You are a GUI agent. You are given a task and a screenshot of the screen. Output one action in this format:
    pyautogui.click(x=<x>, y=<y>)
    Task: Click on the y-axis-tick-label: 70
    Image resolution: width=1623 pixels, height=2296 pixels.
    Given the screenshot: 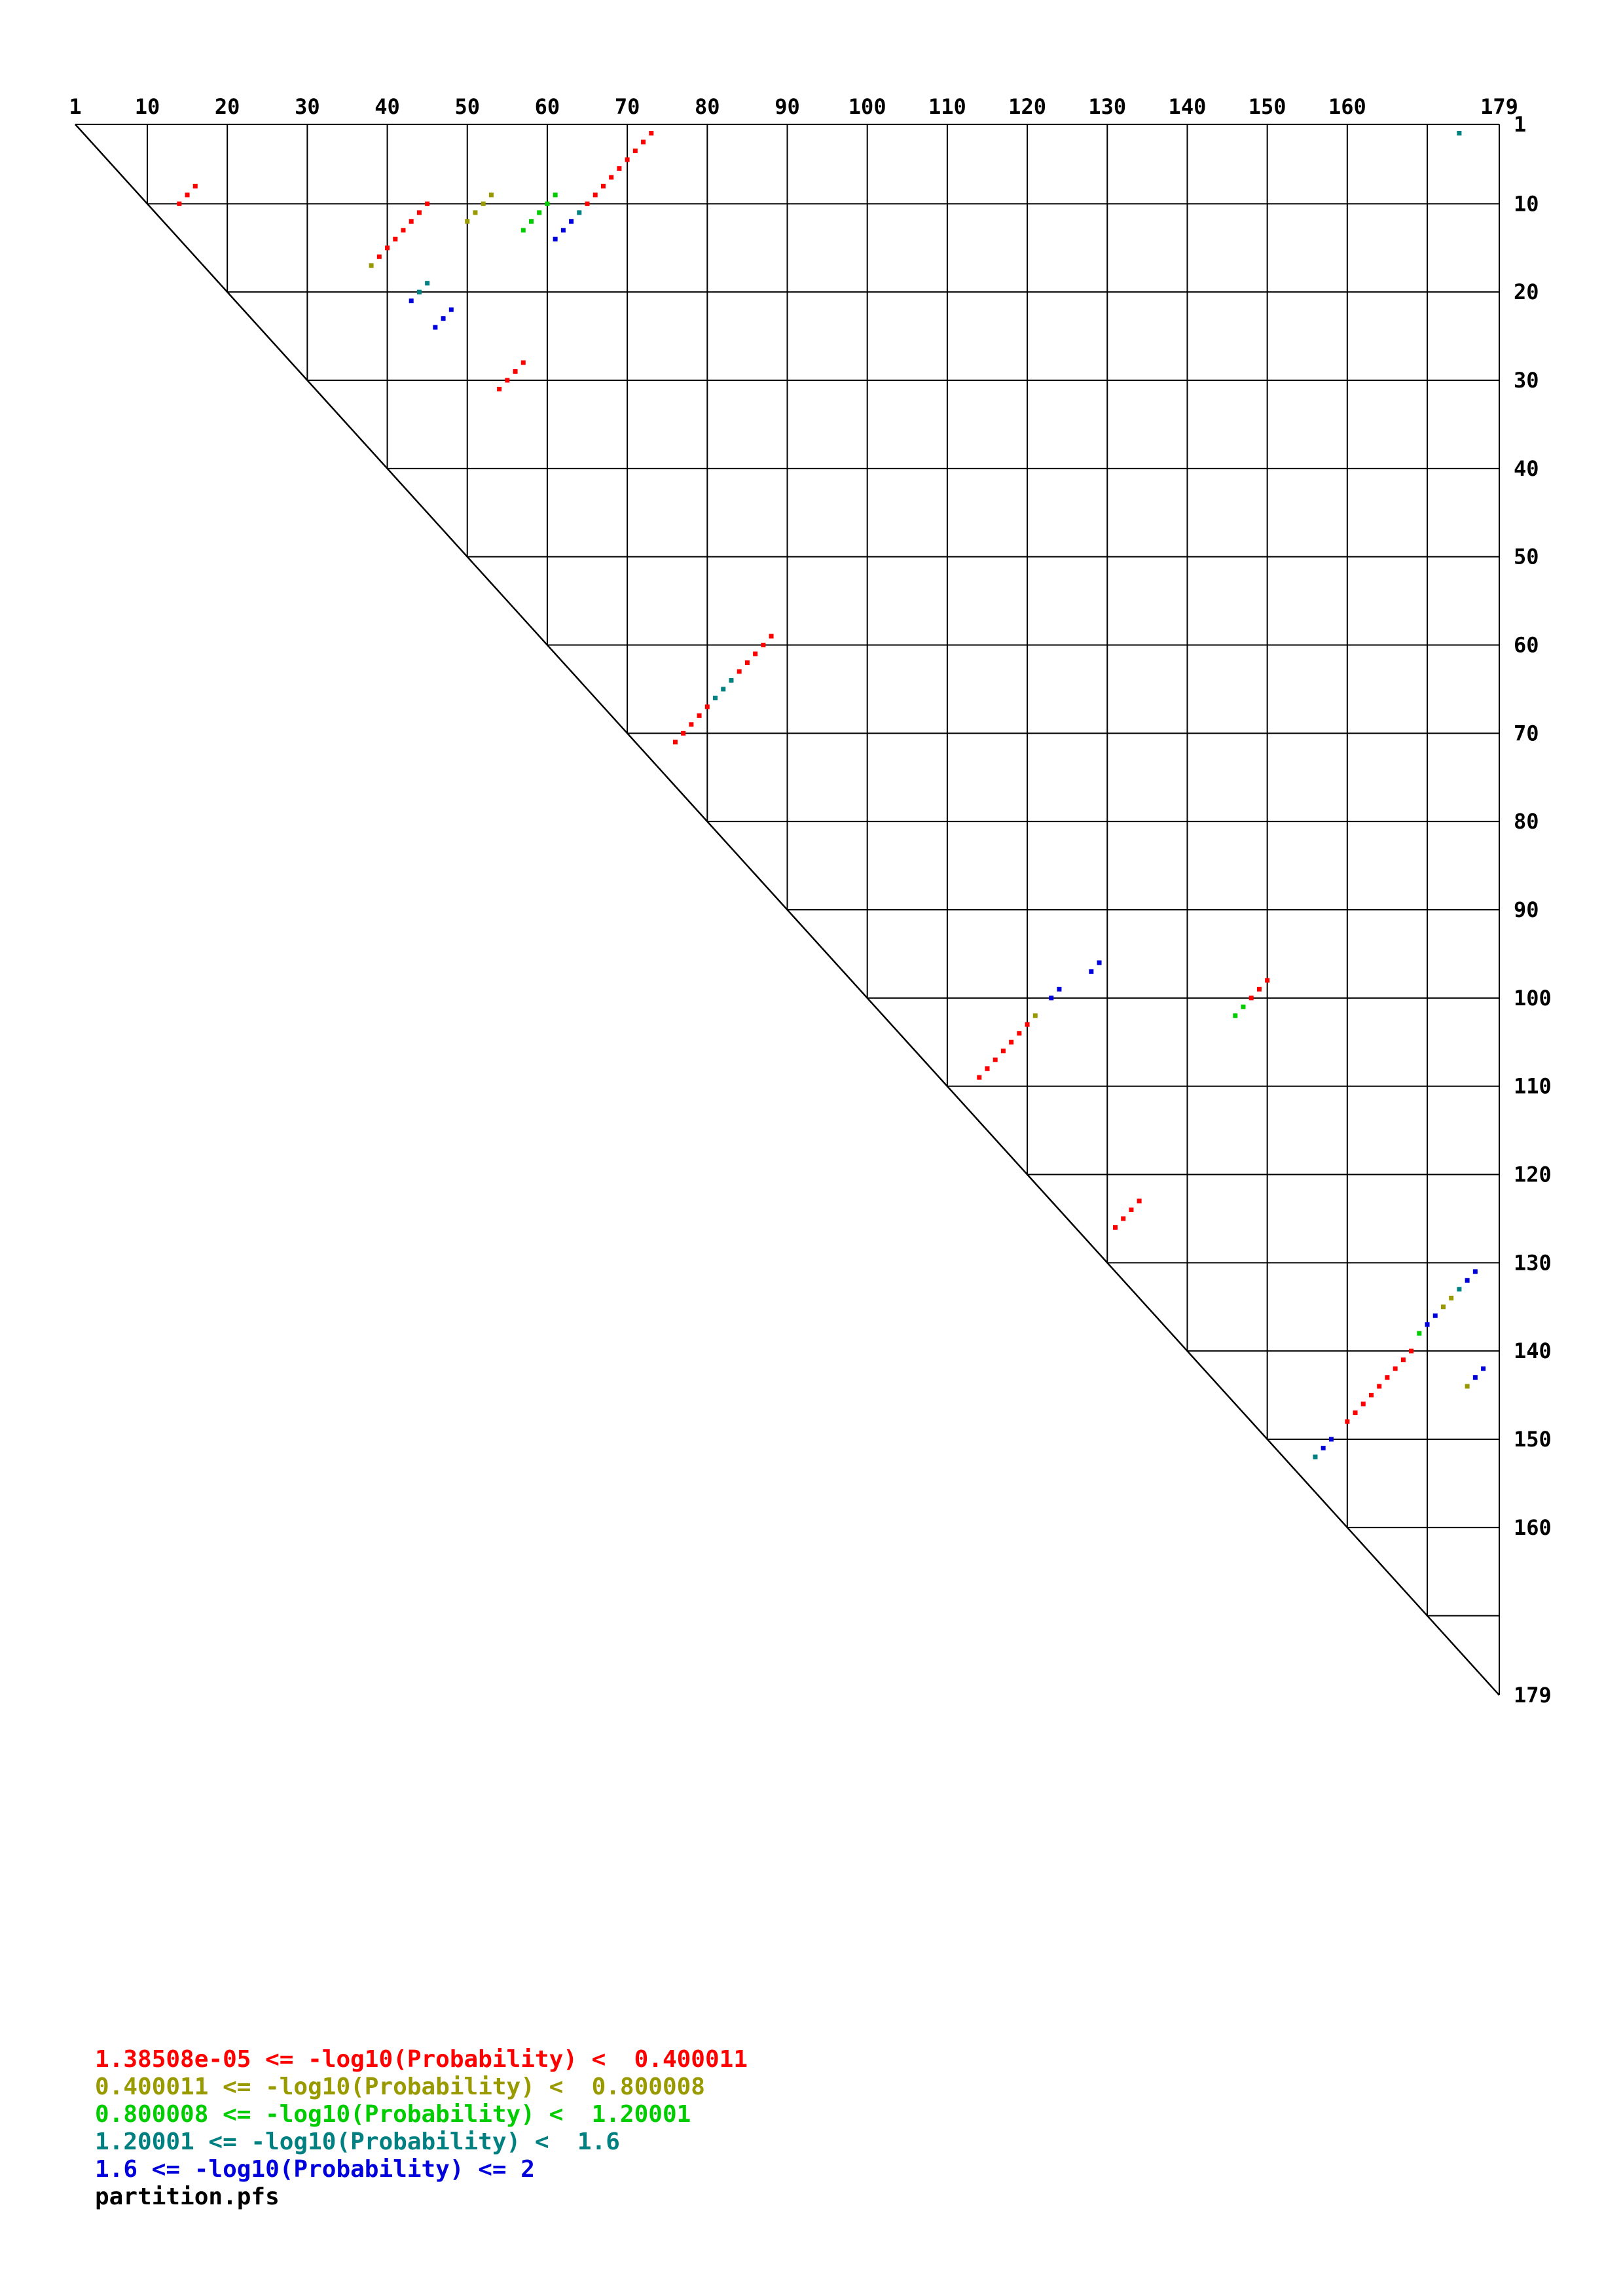 What is the action you would take?
    pyautogui.click(x=1526, y=733)
    